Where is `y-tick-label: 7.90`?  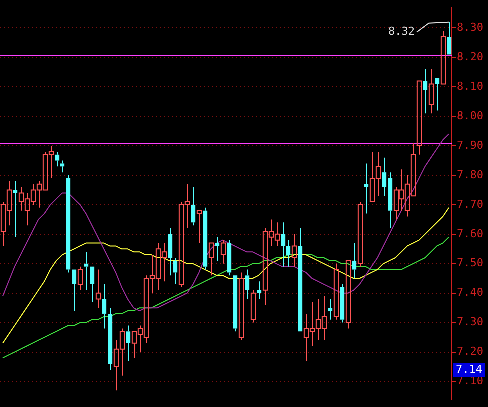
y-tick-label: 7.90 is located at coordinates (470, 145).